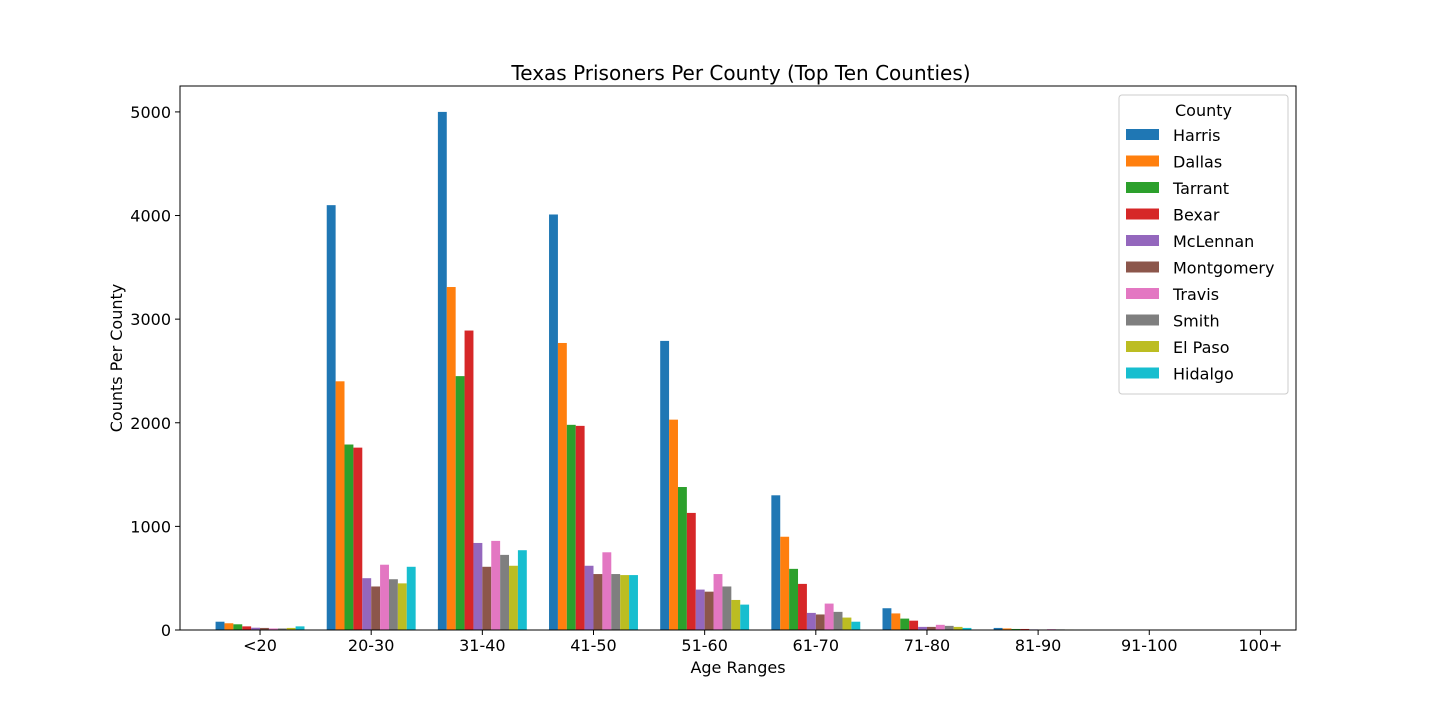 The width and height of the screenshot is (1440, 724). Describe the element at coordinates (1142, 293) in the screenshot. I see `legend-swatch-travis` at that location.